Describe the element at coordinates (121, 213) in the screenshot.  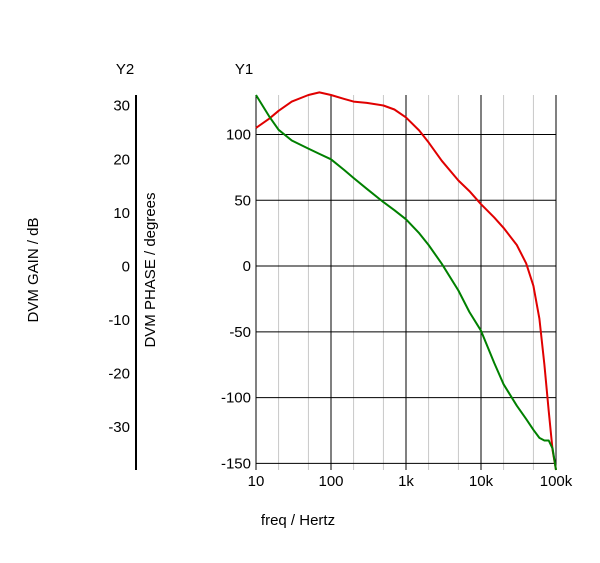
I see `y2-tick-label: 10` at that location.